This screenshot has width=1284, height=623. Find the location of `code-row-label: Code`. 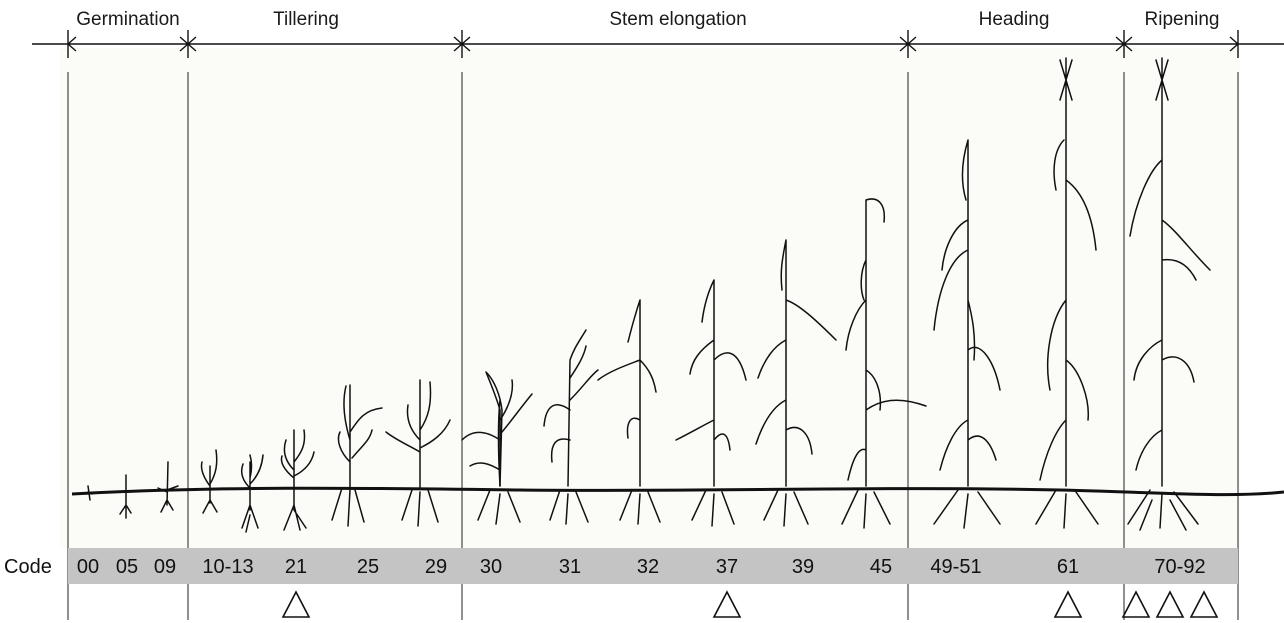

code-row-label: Code is located at coordinates (28, 567).